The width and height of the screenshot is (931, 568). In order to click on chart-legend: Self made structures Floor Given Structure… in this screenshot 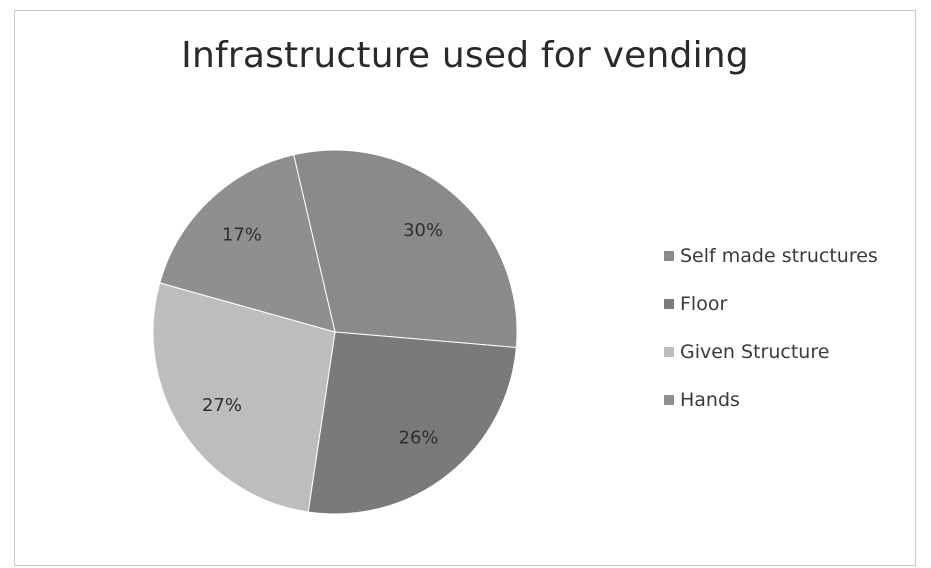, I will do `click(771, 340)`.